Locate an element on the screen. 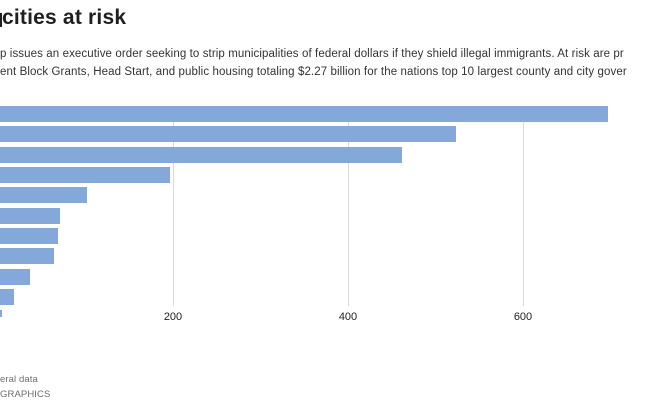 The height and width of the screenshot is (400, 650). credit-line: GRAPHICS is located at coordinates (25, 394).